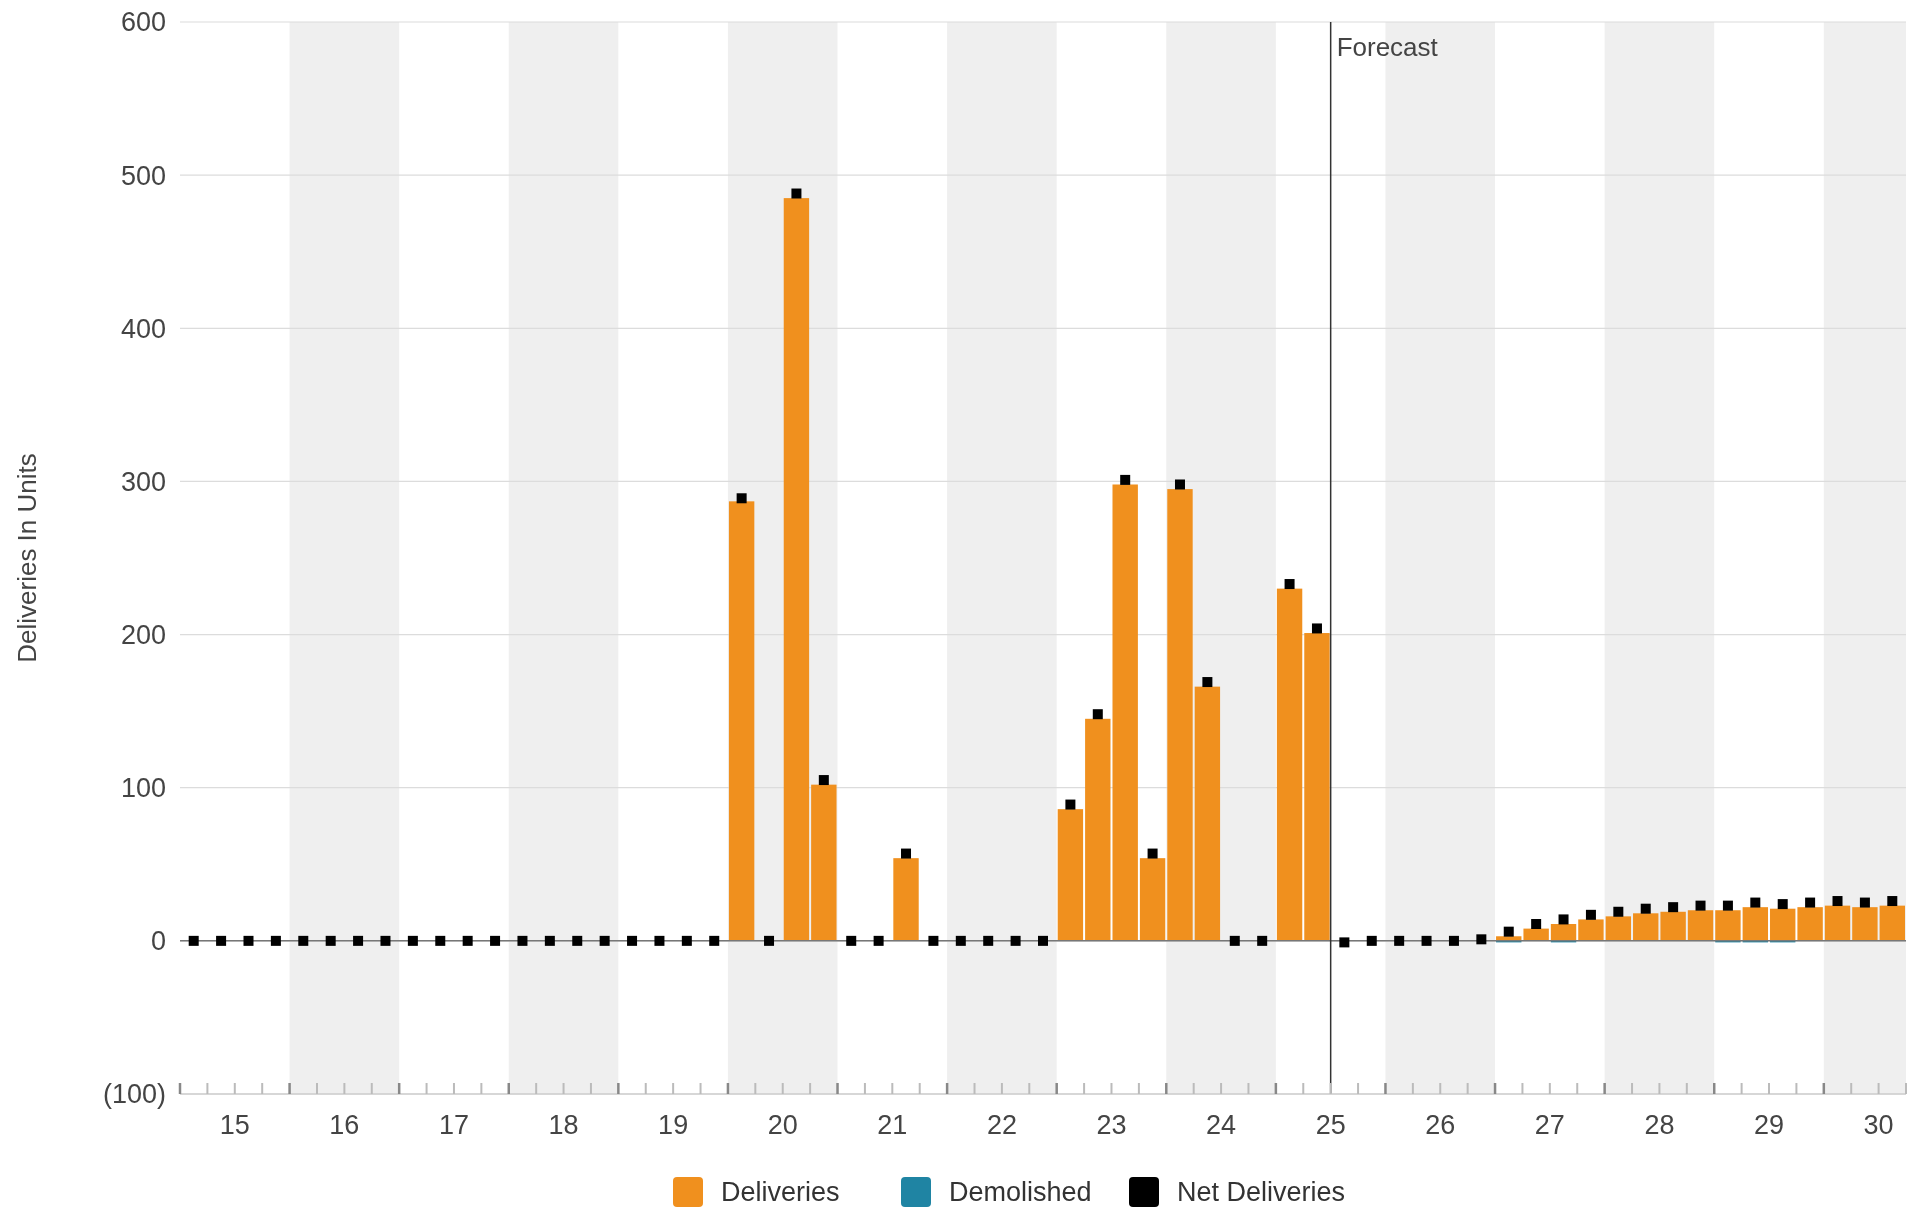  I want to click on x-tick-label: 18, so click(563, 1125).